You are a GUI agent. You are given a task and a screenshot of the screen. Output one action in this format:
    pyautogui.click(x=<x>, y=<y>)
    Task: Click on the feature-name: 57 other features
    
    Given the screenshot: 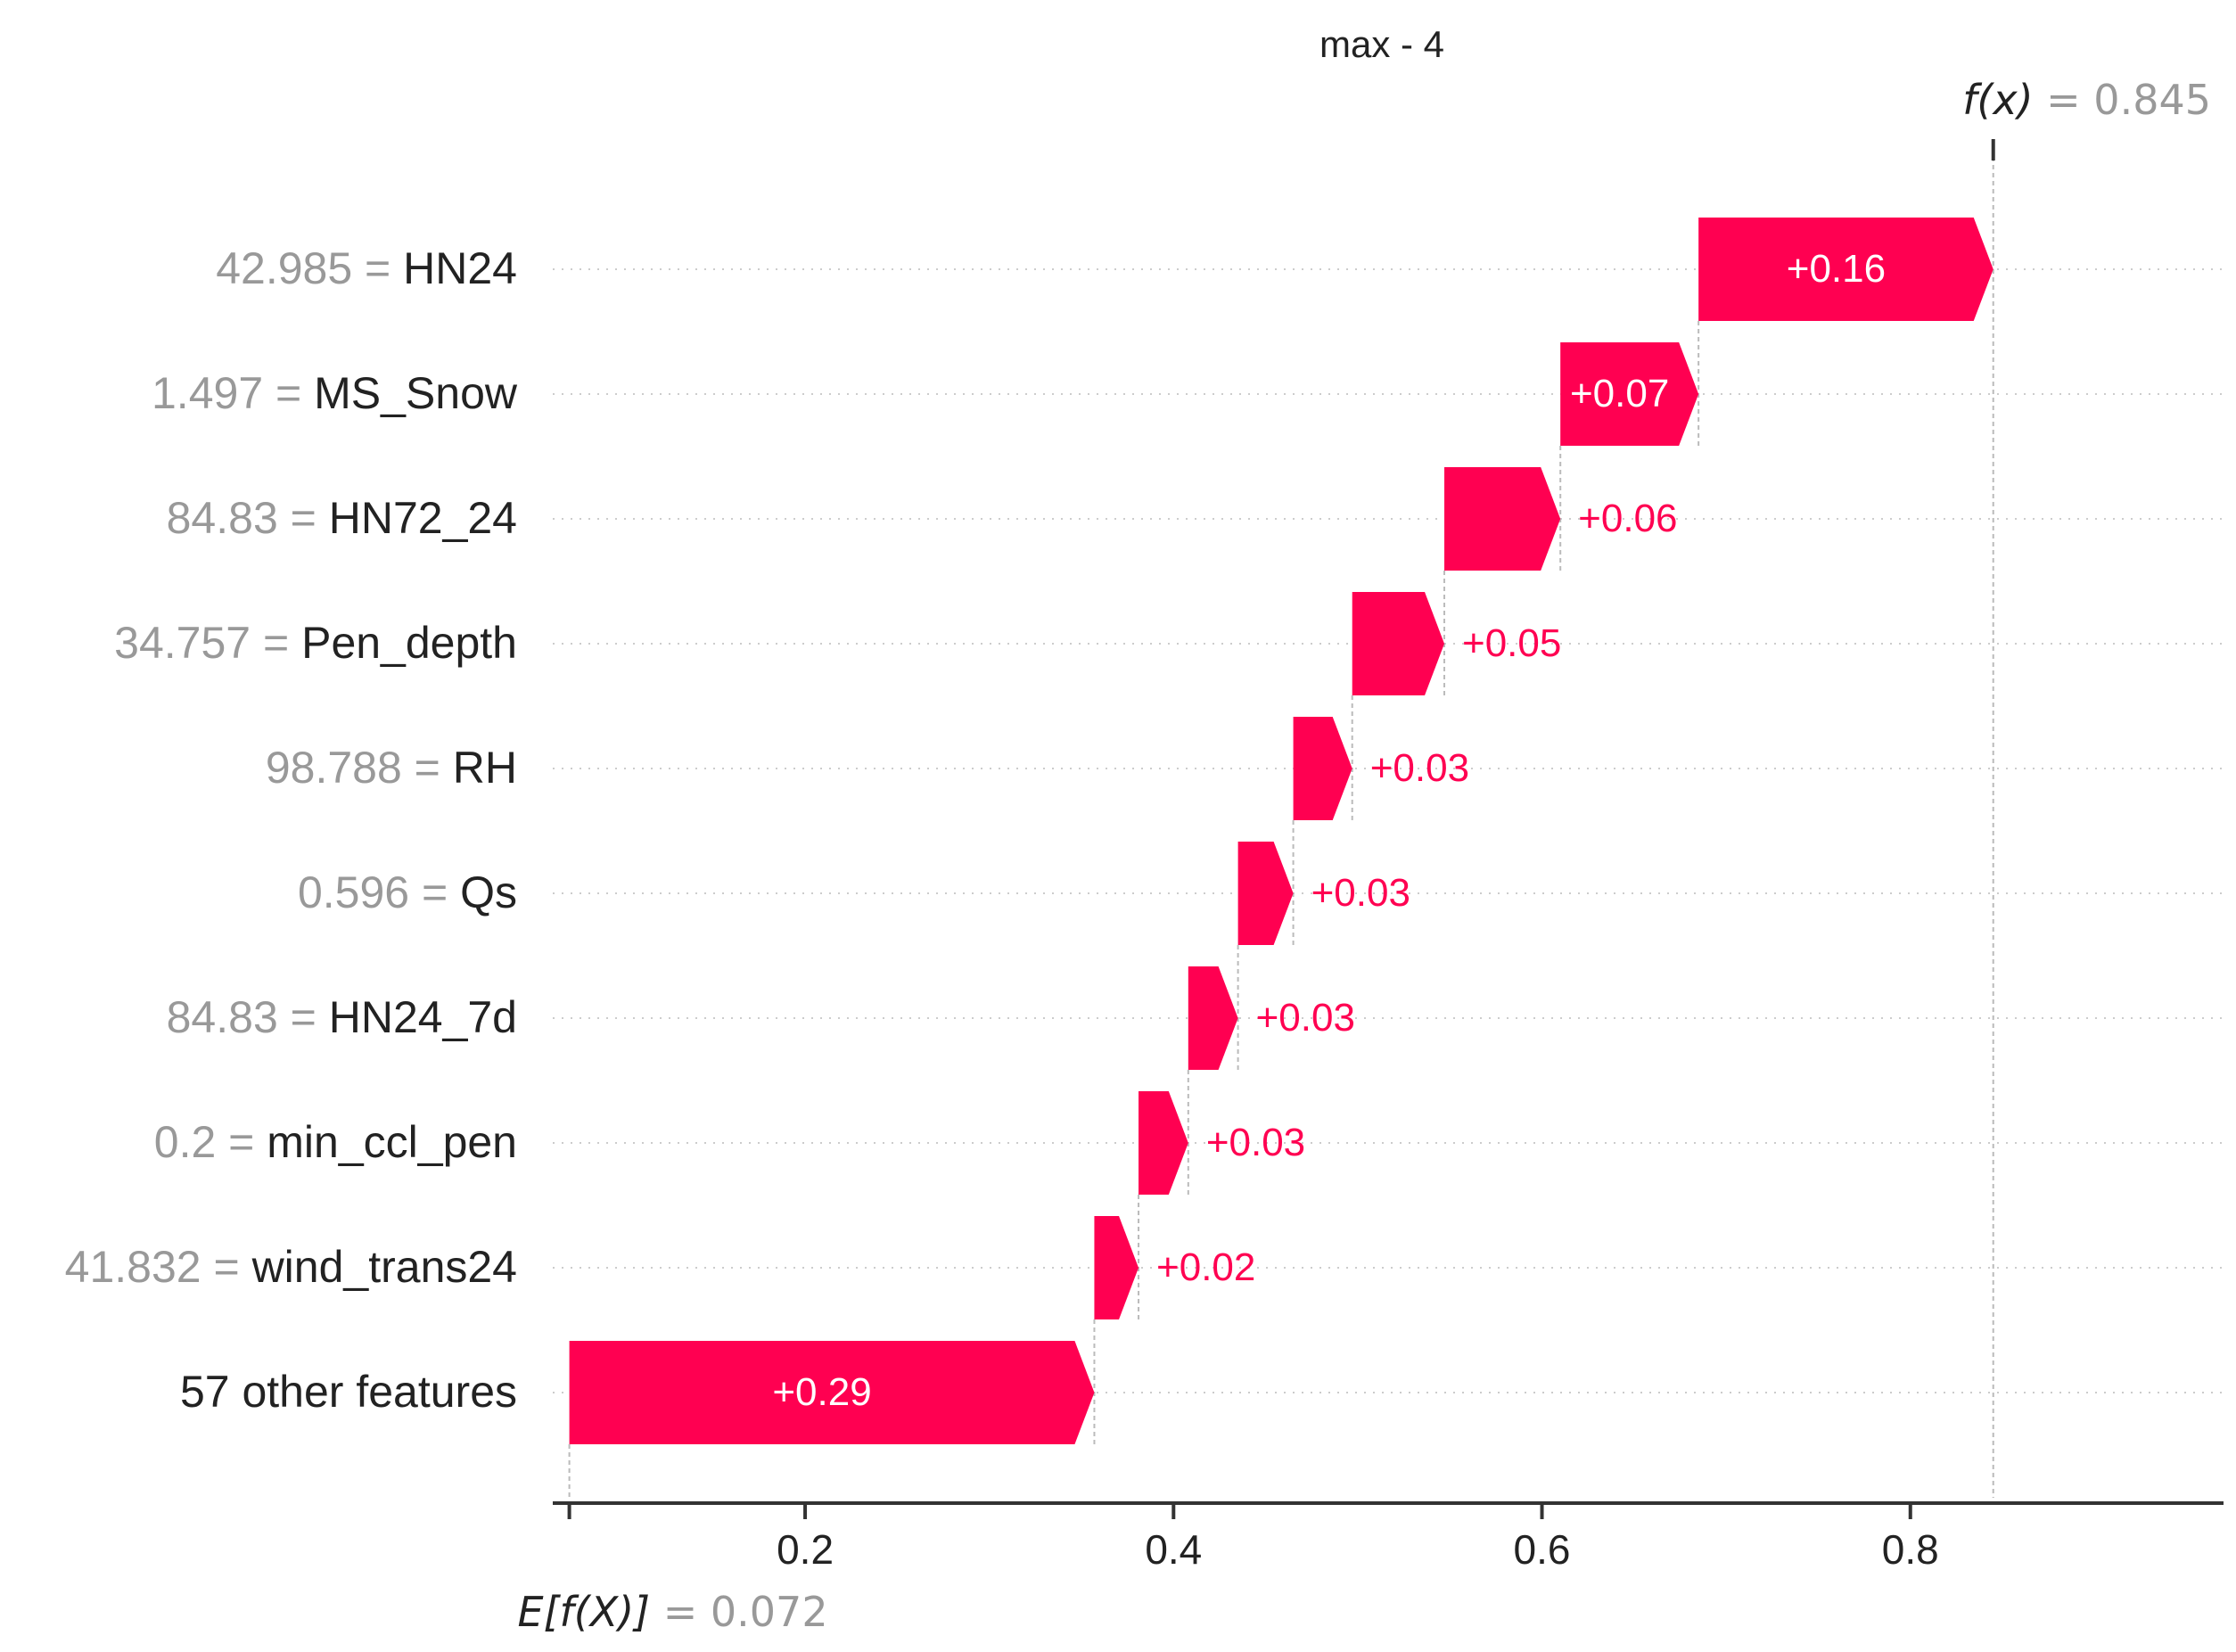 What is the action you would take?
    pyautogui.click(x=348, y=1392)
    